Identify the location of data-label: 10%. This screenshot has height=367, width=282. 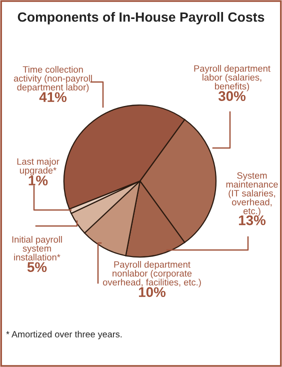
(152, 292).